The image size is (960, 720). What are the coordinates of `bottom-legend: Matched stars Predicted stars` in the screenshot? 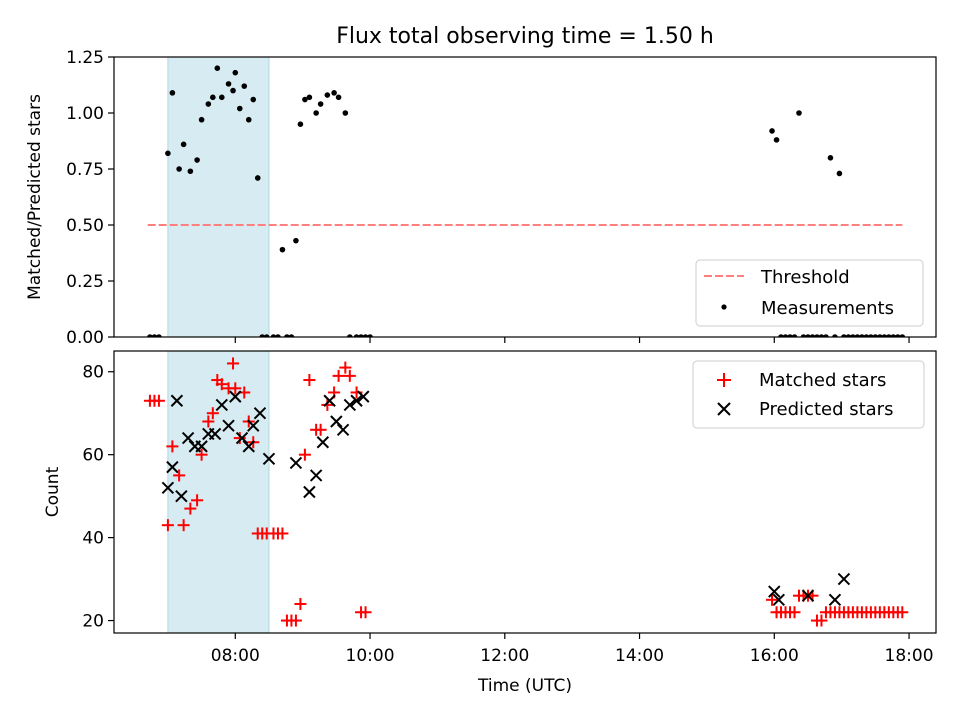 It's located at (808, 394).